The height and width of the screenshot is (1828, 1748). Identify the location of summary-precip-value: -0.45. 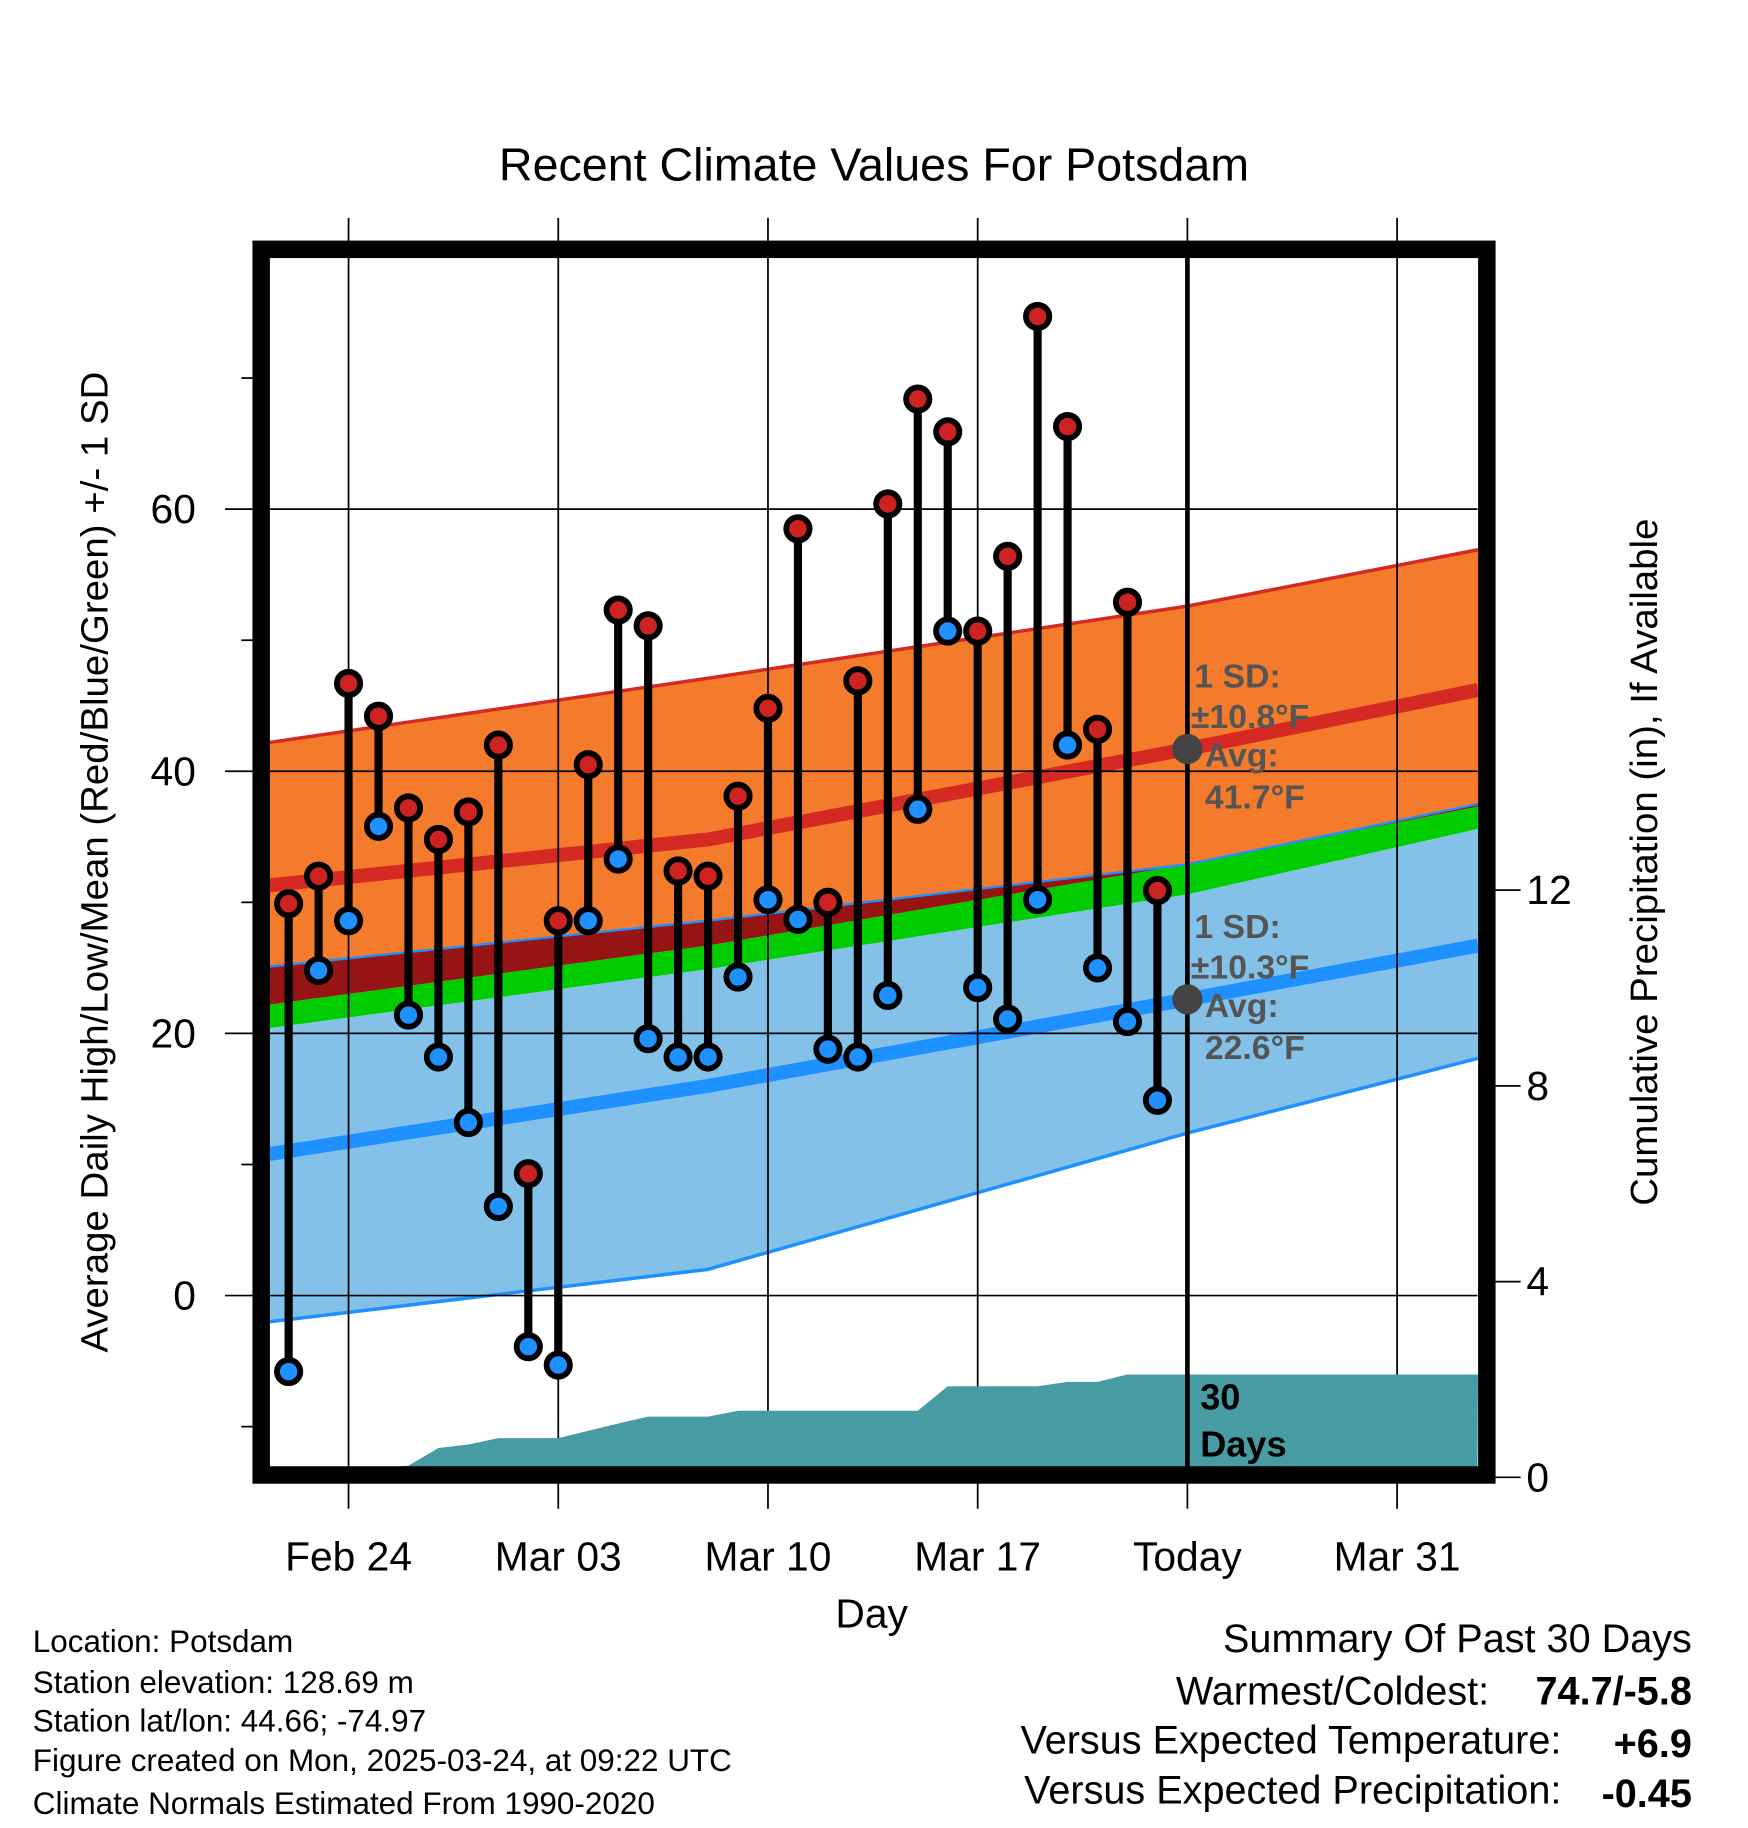
(1647, 1794).